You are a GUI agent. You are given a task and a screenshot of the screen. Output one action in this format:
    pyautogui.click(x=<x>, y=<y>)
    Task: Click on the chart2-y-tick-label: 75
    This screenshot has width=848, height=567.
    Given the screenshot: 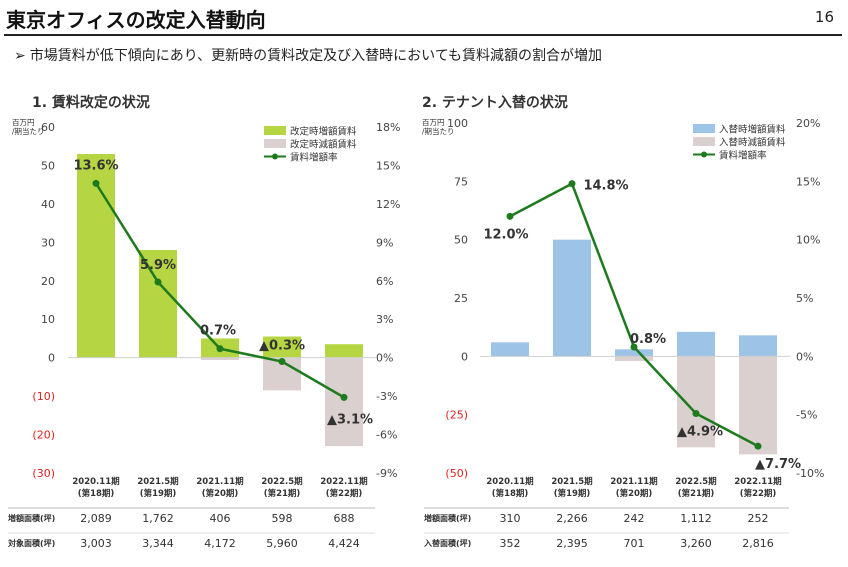 What is the action you would take?
    pyautogui.click(x=461, y=181)
    